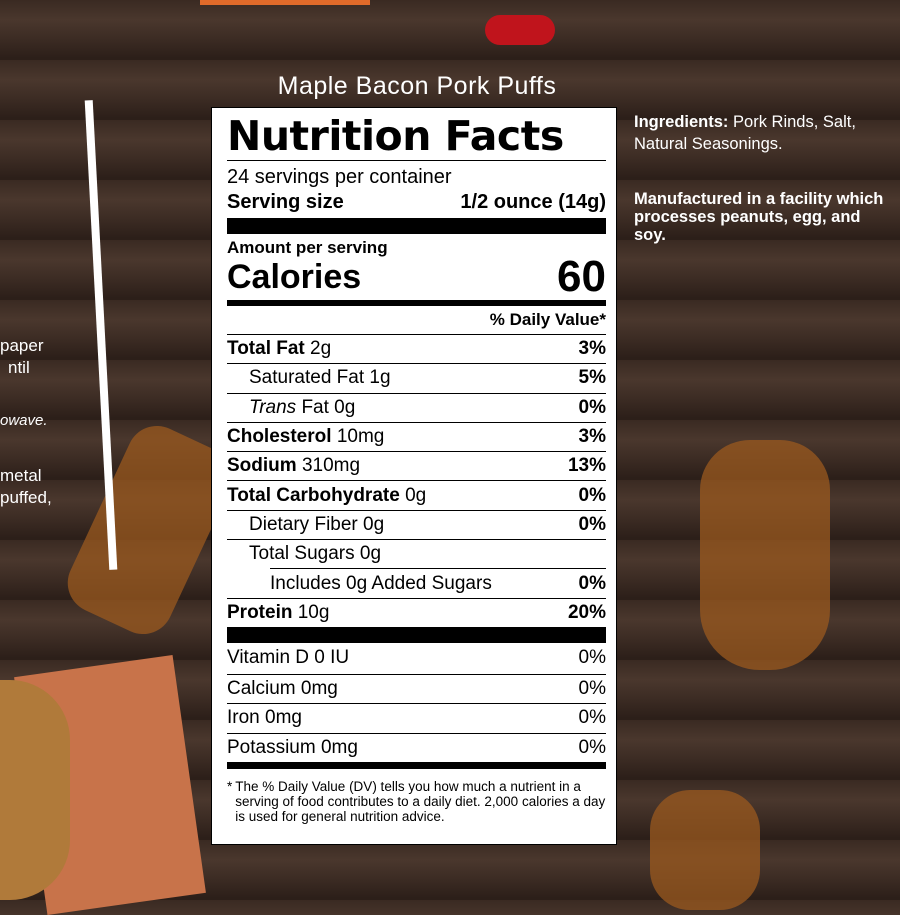 The height and width of the screenshot is (915, 900). What do you see at coordinates (285, 202) in the screenshot?
I see `serving-size-label: Serving size` at bounding box center [285, 202].